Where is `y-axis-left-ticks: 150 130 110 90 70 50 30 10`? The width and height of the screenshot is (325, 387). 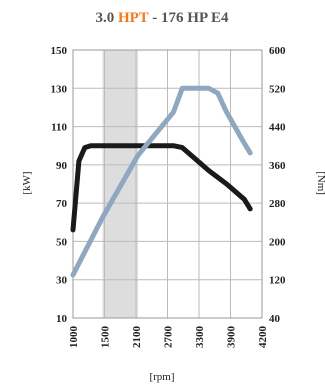 y-axis-left-ticks: 150 130 110 90 70 50 30 10 is located at coordinates (59, 185).